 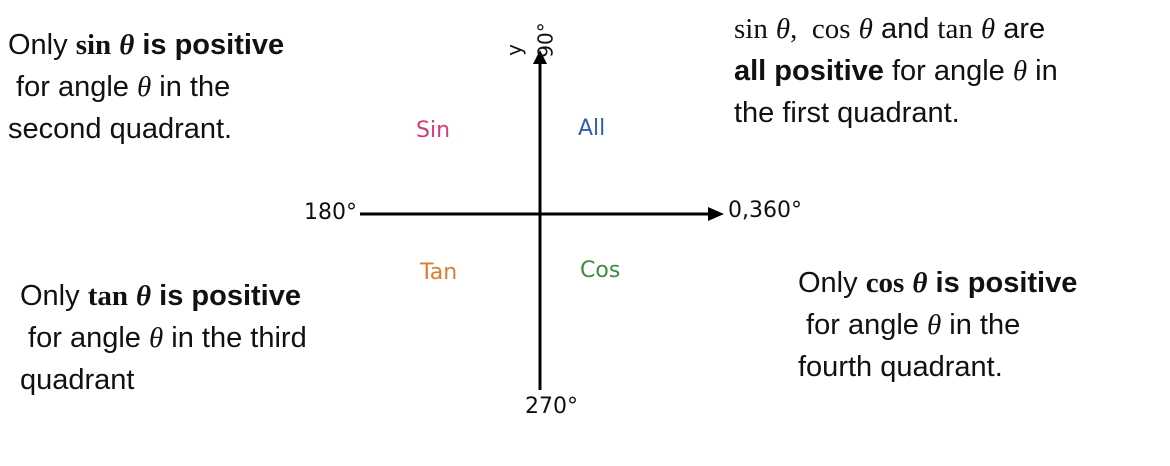 I want to click on quadrant-all-label: All, so click(x=592, y=128).